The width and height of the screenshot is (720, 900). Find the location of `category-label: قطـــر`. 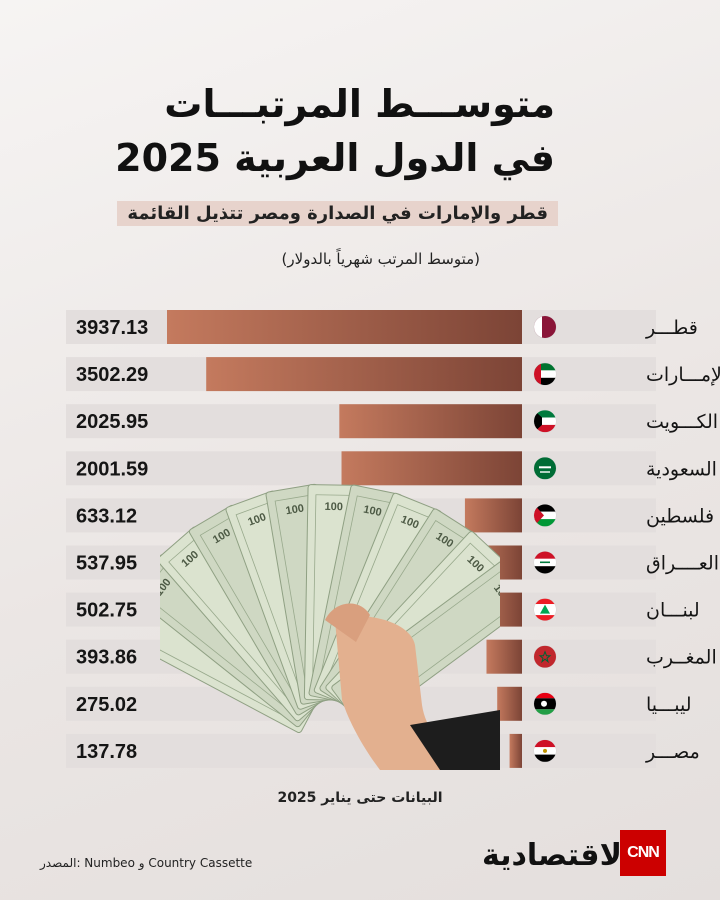

category-label: قطـــر is located at coordinates (671, 328).